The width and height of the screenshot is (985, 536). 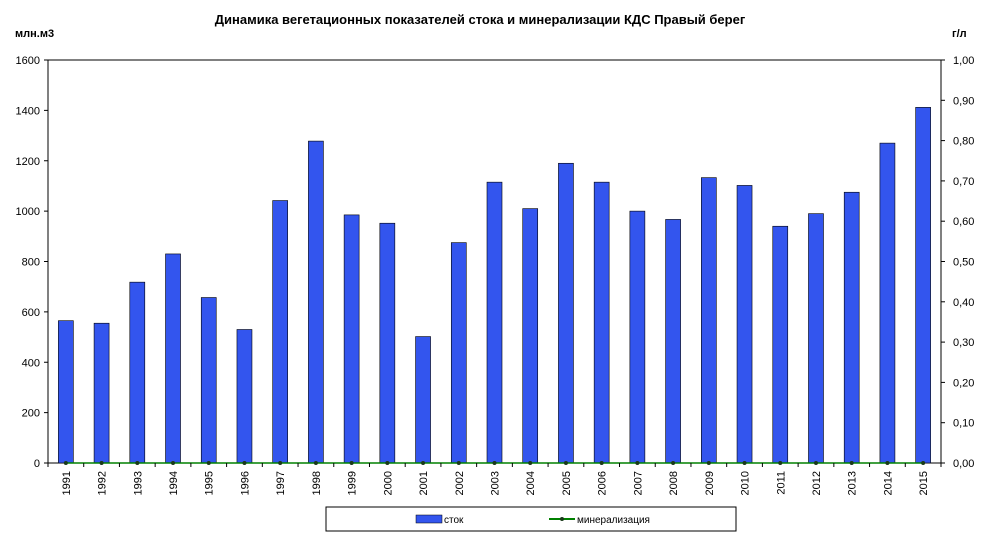 I want to click on left-axis-tick-label: 1000, so click(x=28, y=212).